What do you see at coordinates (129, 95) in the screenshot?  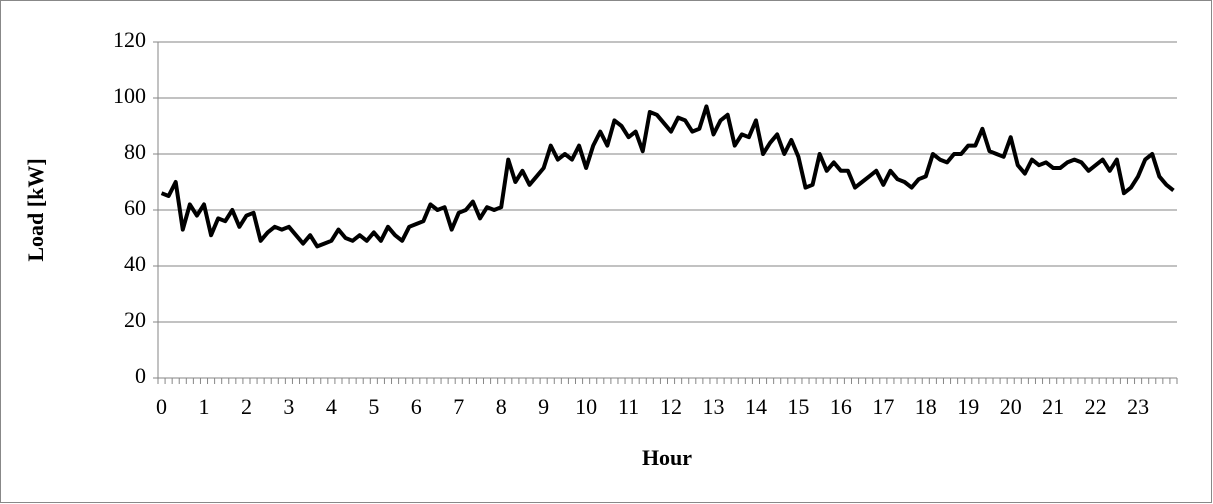 I see `y-tick-label: 100` at bounding box center [129, 95].